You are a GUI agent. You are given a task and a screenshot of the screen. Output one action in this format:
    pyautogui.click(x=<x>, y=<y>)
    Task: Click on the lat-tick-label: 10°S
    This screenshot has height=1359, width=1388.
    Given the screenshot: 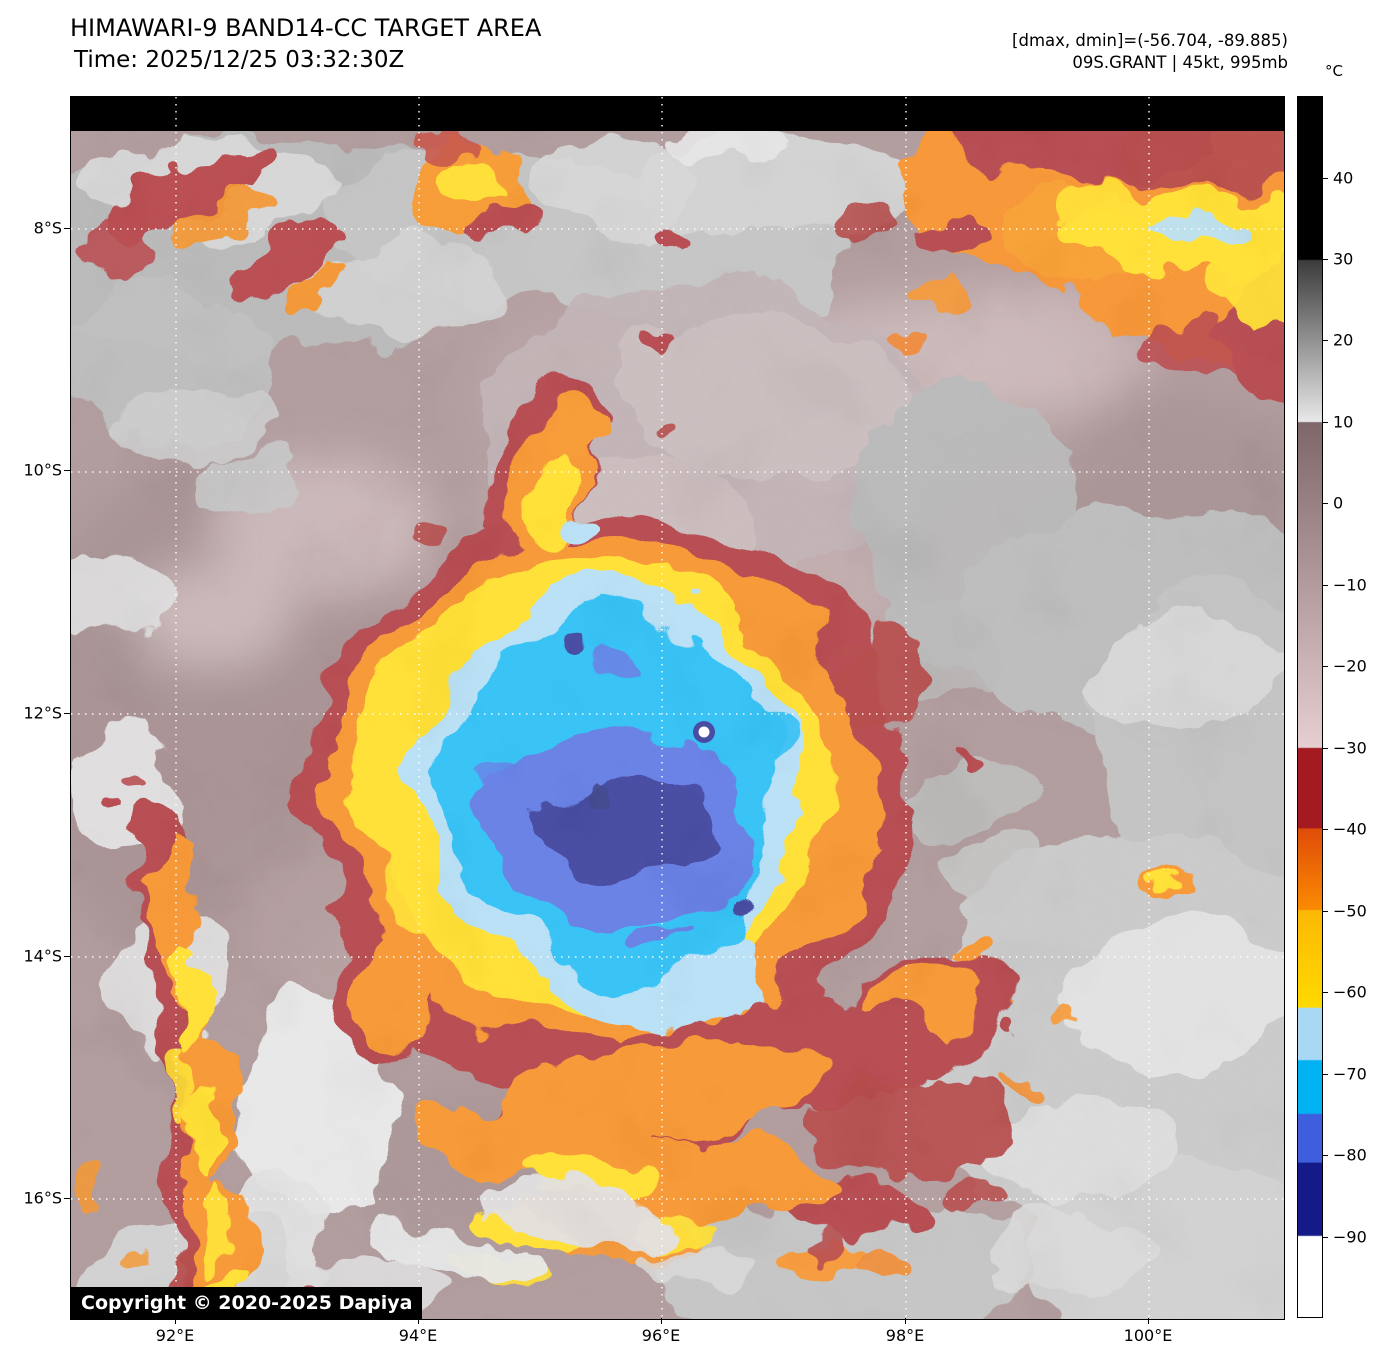 What is the action you would take?
    pyautogui.click(x=42, y=470)
    